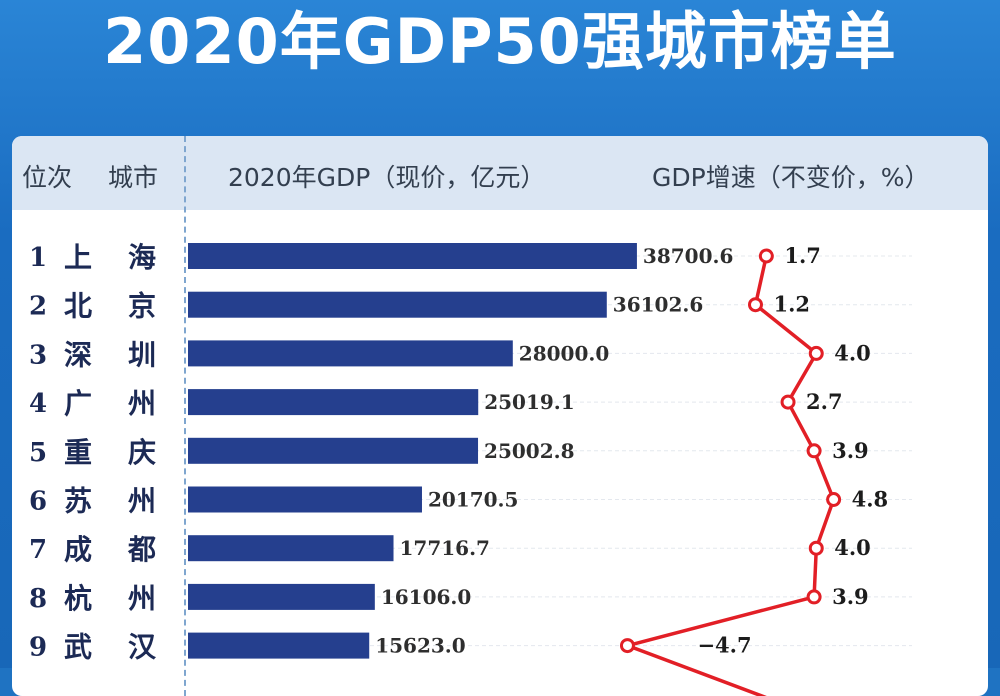 Image resolution: width=1000 pixels, height=696 pixels. Describe the element at coordinates (473, 500) in the screenshot. I see `gdp-value-label: 20170.5` at that location.